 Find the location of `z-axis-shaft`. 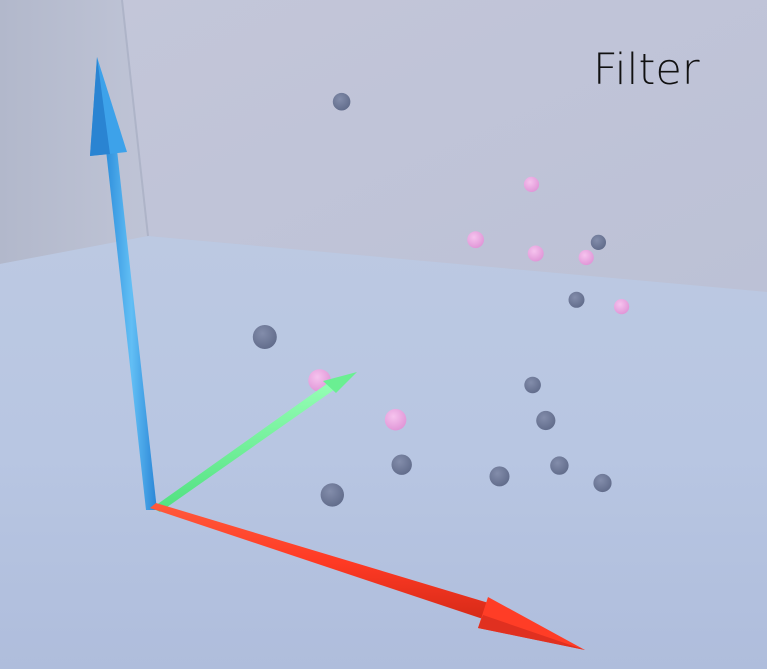

z-axis-shaft is located at coordinates (131, 330).